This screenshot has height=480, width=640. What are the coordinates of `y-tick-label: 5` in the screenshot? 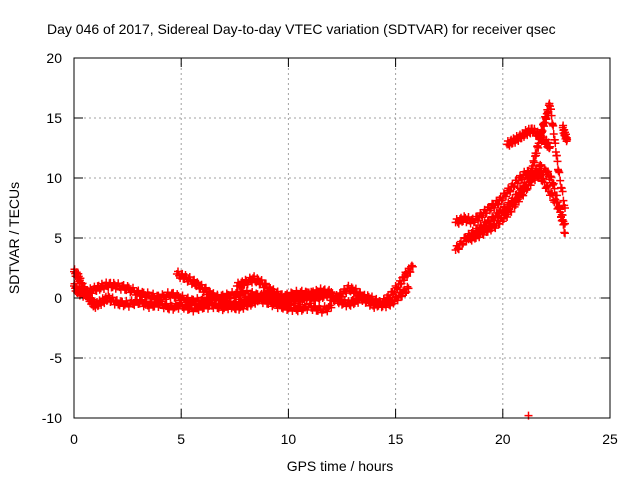 It's located at (58, 238).